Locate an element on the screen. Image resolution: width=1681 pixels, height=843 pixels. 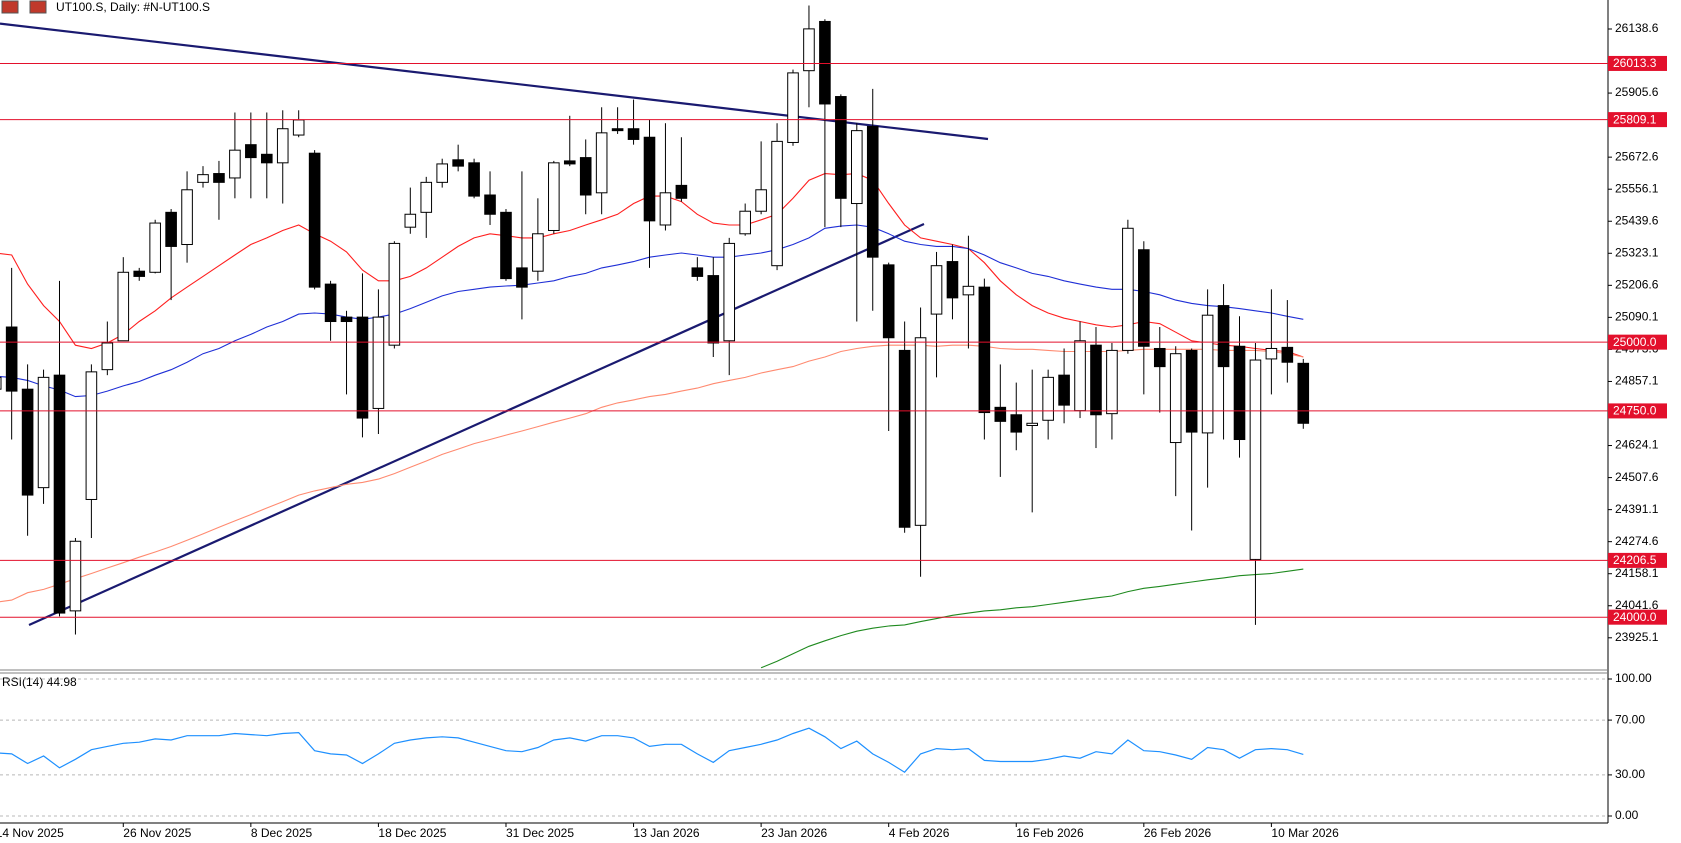
y-tick-label: 24158.1 is located at coordinates (1637, 573).